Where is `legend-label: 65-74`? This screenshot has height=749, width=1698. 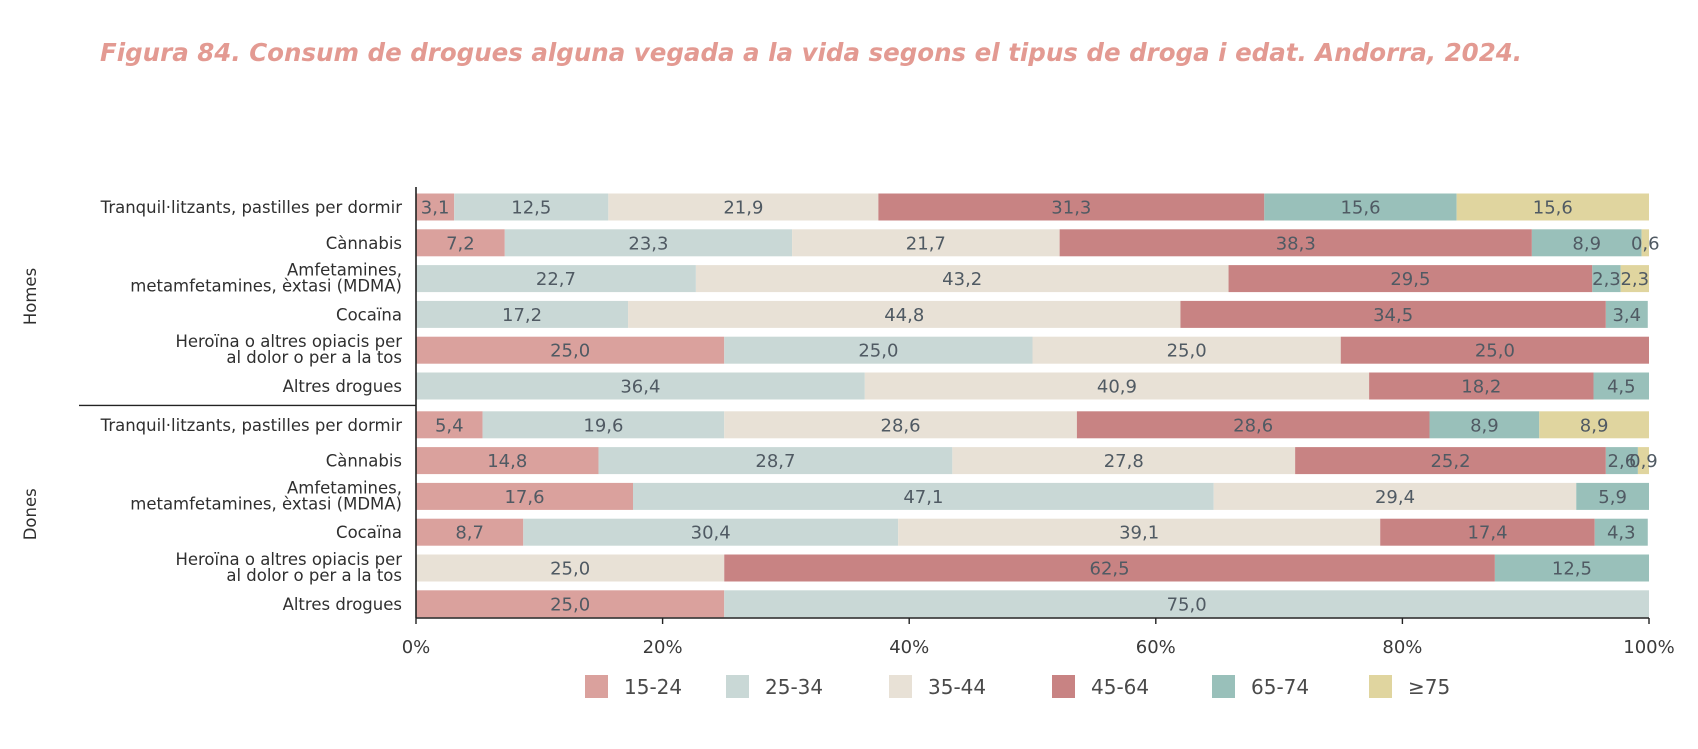
legend-label: 65-74 is located at coordinates (1280, 687).